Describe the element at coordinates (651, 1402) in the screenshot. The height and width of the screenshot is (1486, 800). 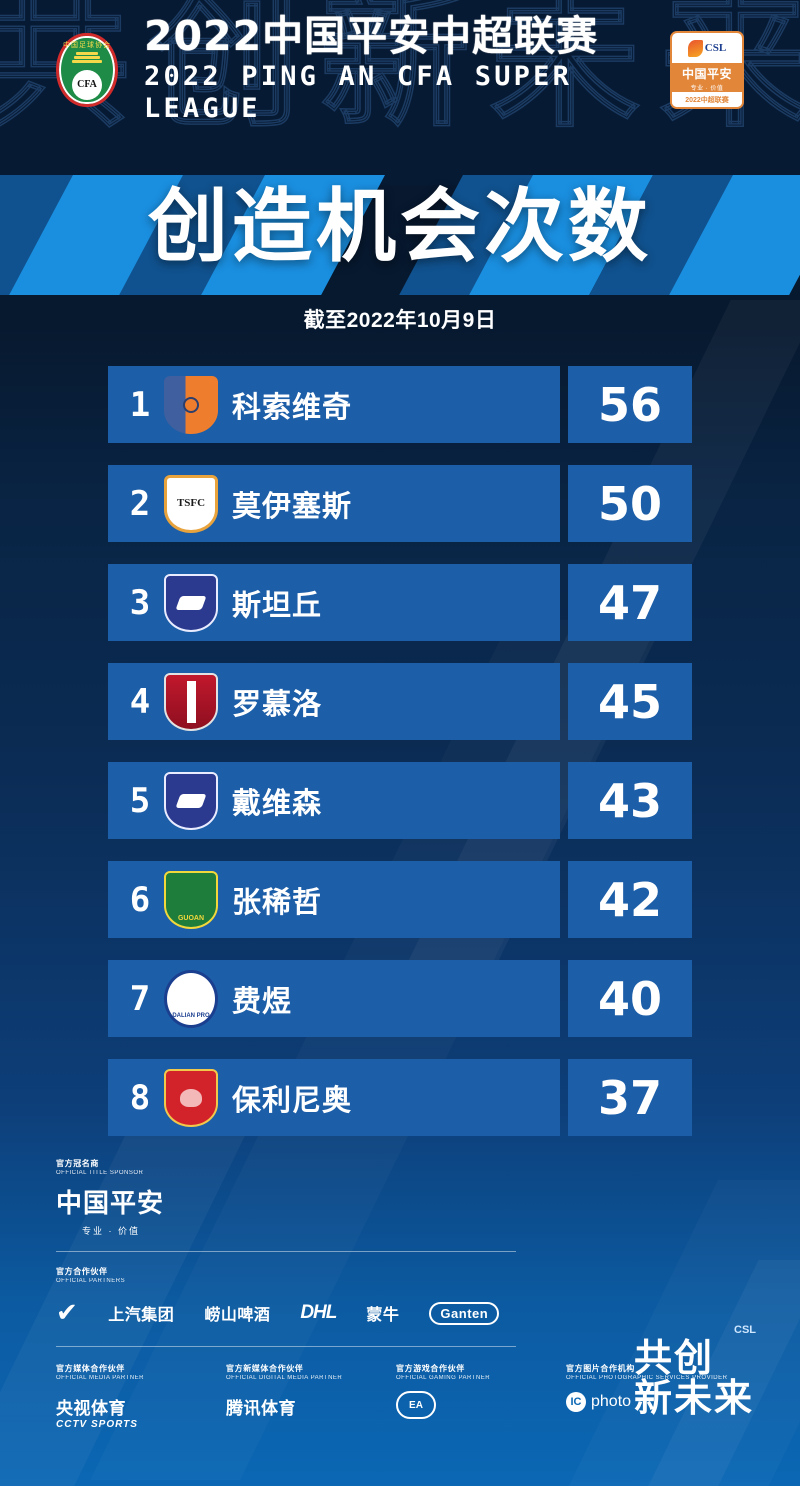
I see `ic-photo-logo: IC photo` at that location.